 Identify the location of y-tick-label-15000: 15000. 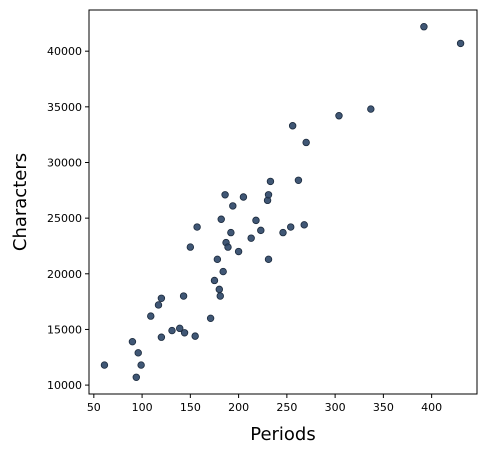
(64, 329).